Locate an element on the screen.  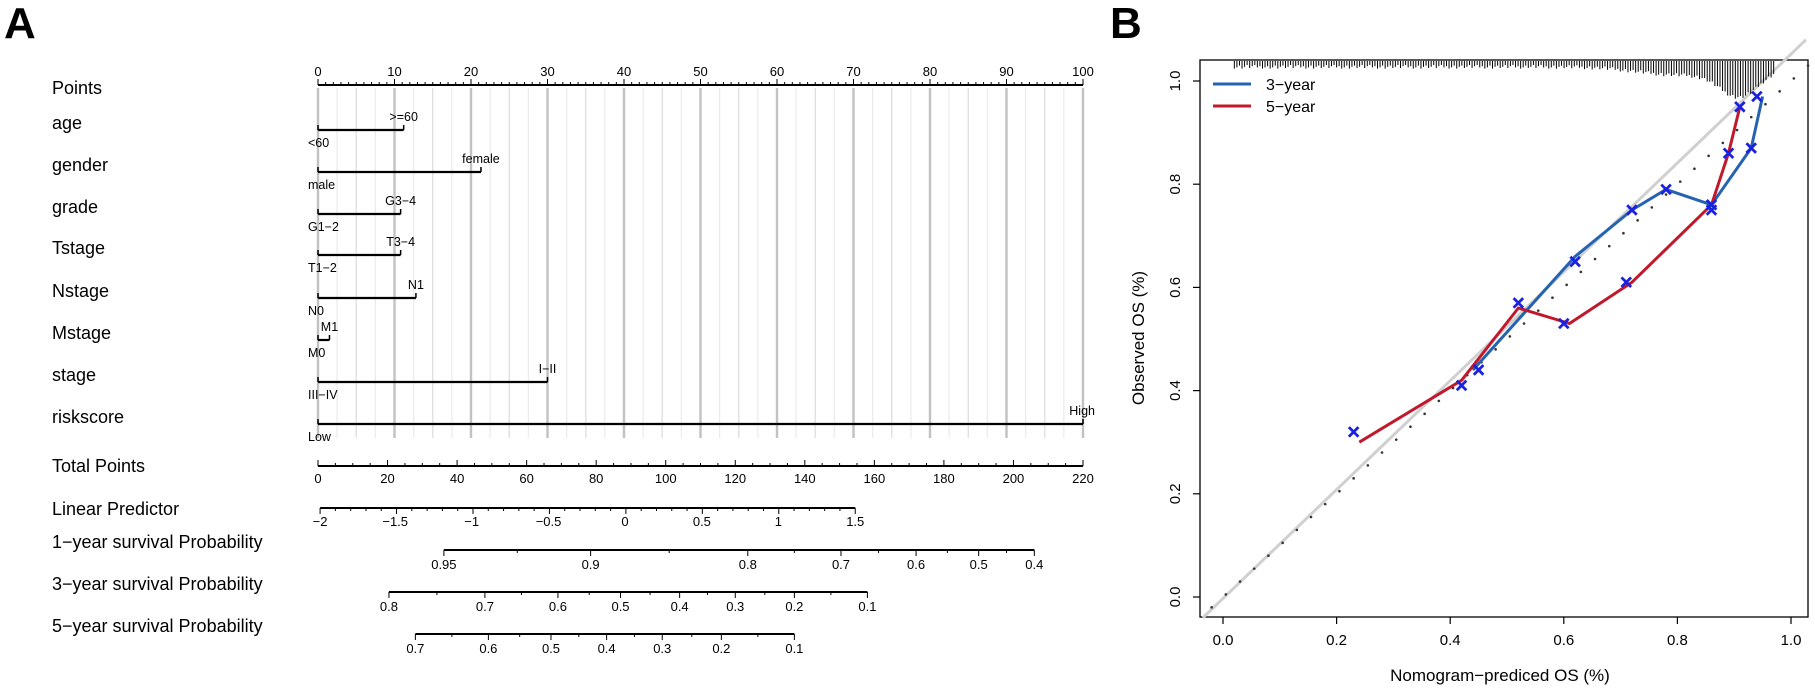
row-label-gender: gender is located at coordinates (80, 165).